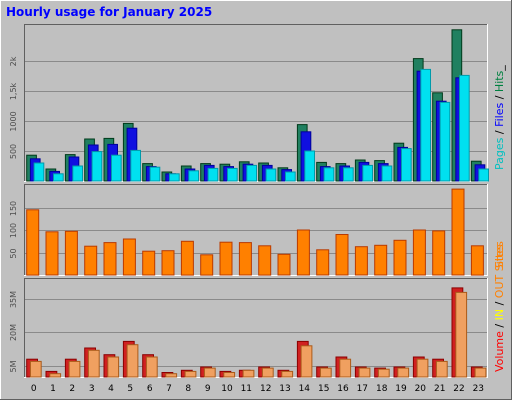 The height and width of the screenshot is (400, 512). What do you see at coordinates (246, 389) in the screenshot?
I see `x-tick-label-11: 11` at bounding box center [246, 389].